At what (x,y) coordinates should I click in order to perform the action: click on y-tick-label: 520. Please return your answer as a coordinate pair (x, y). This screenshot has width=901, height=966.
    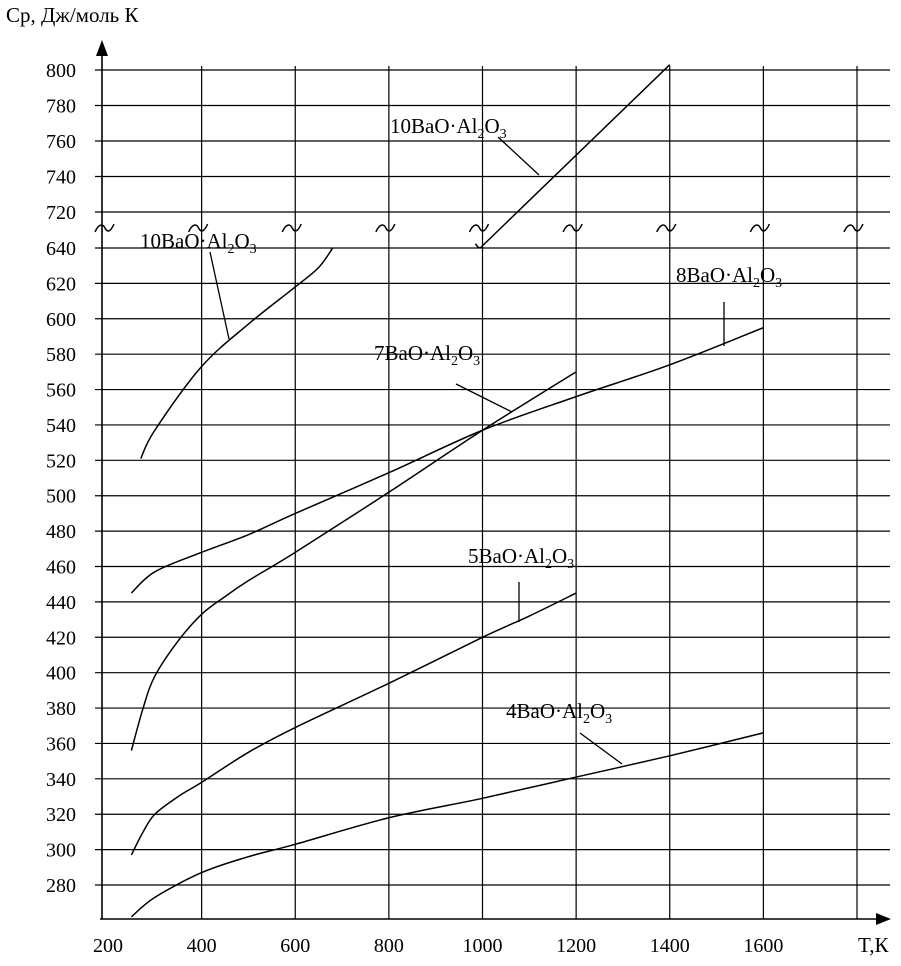
    Looking at the image, I should click on (61, 461).